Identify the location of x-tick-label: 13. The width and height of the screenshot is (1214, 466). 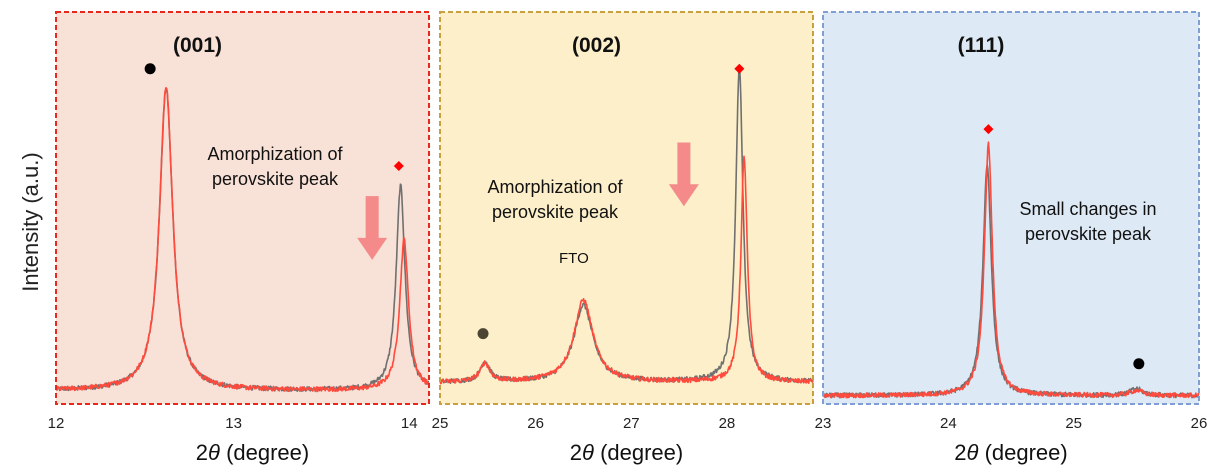
(233, 423).